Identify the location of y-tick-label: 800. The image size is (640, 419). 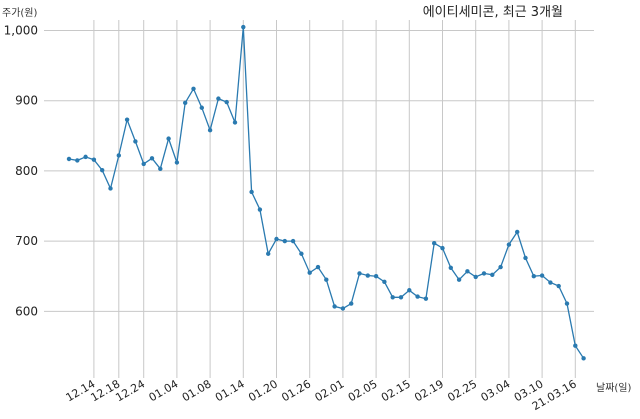
(26, 171).